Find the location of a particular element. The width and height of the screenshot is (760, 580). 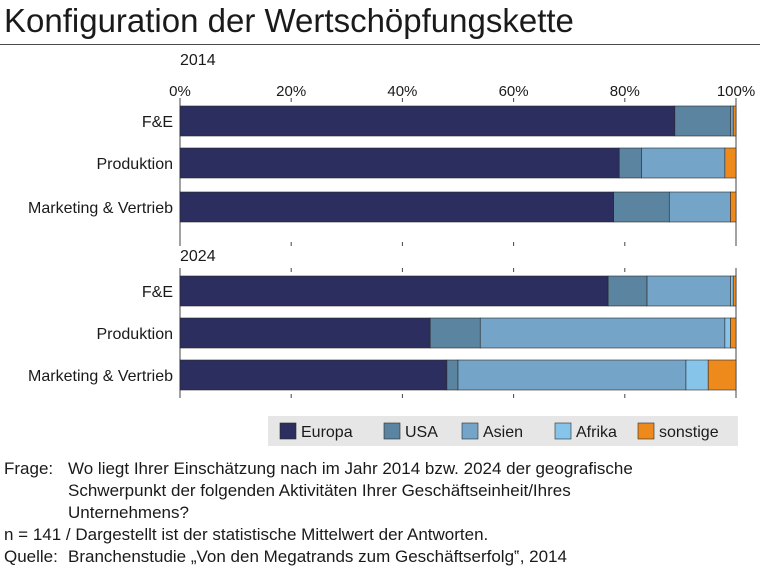

x-tick-label: 60% is located at coordinates (514, 91).